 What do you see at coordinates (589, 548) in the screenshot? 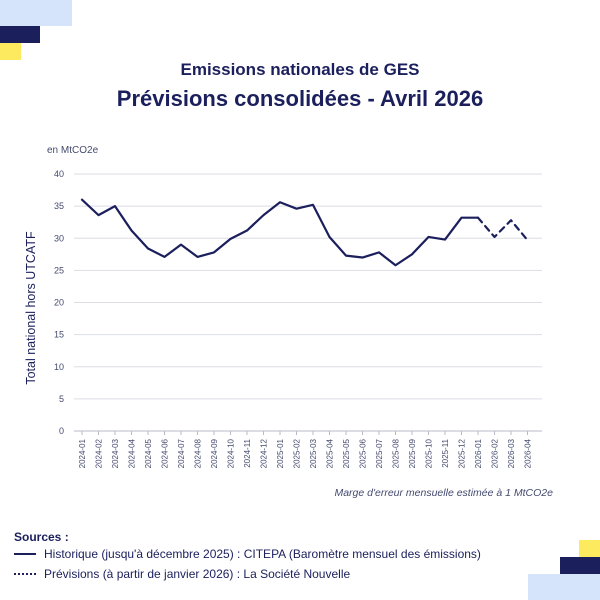
I see `decor-block-bottom-yellow` at bounding box center [589, 548].